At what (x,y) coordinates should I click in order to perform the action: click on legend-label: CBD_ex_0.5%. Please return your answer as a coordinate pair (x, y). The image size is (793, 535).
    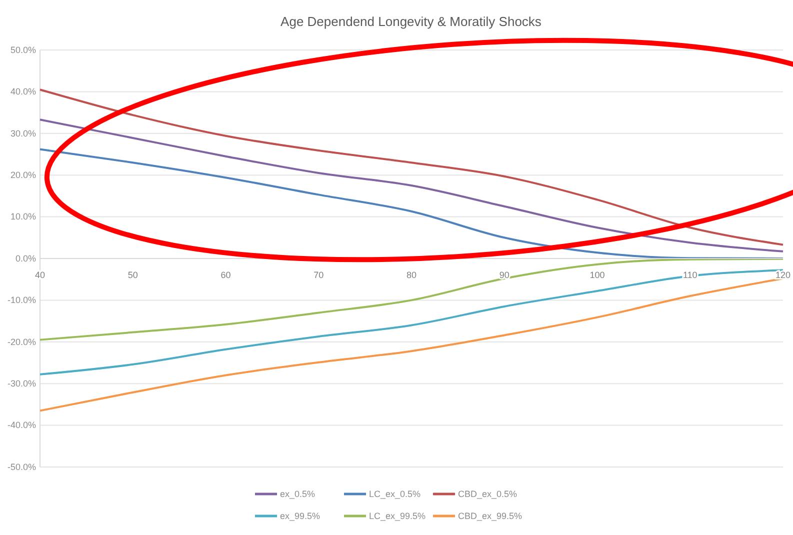
    Looking at the image, I should click on (488, 494).